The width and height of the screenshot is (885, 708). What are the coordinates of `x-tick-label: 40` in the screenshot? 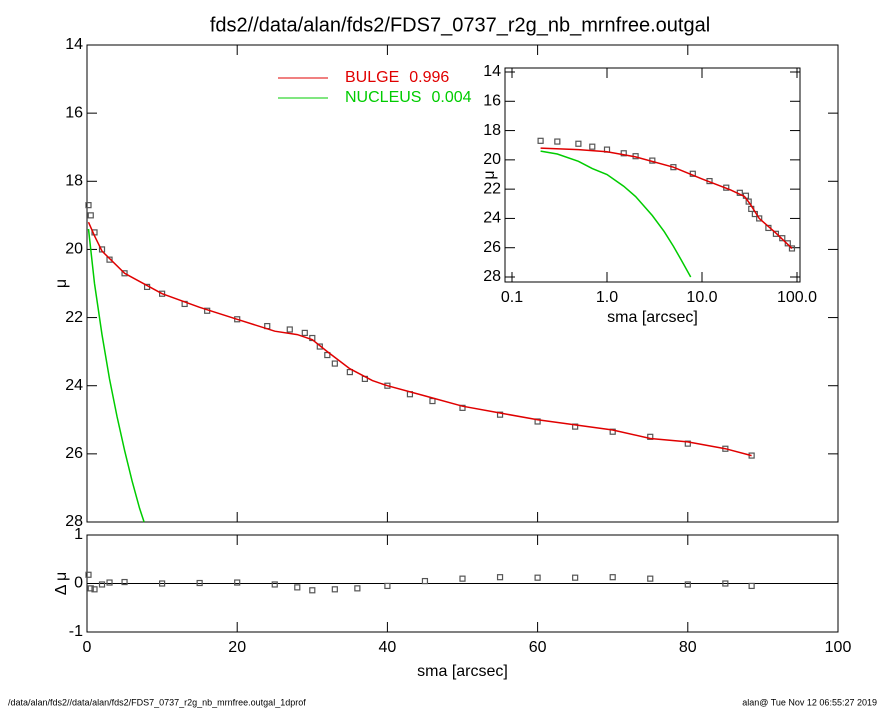 It's located at (388, 647).